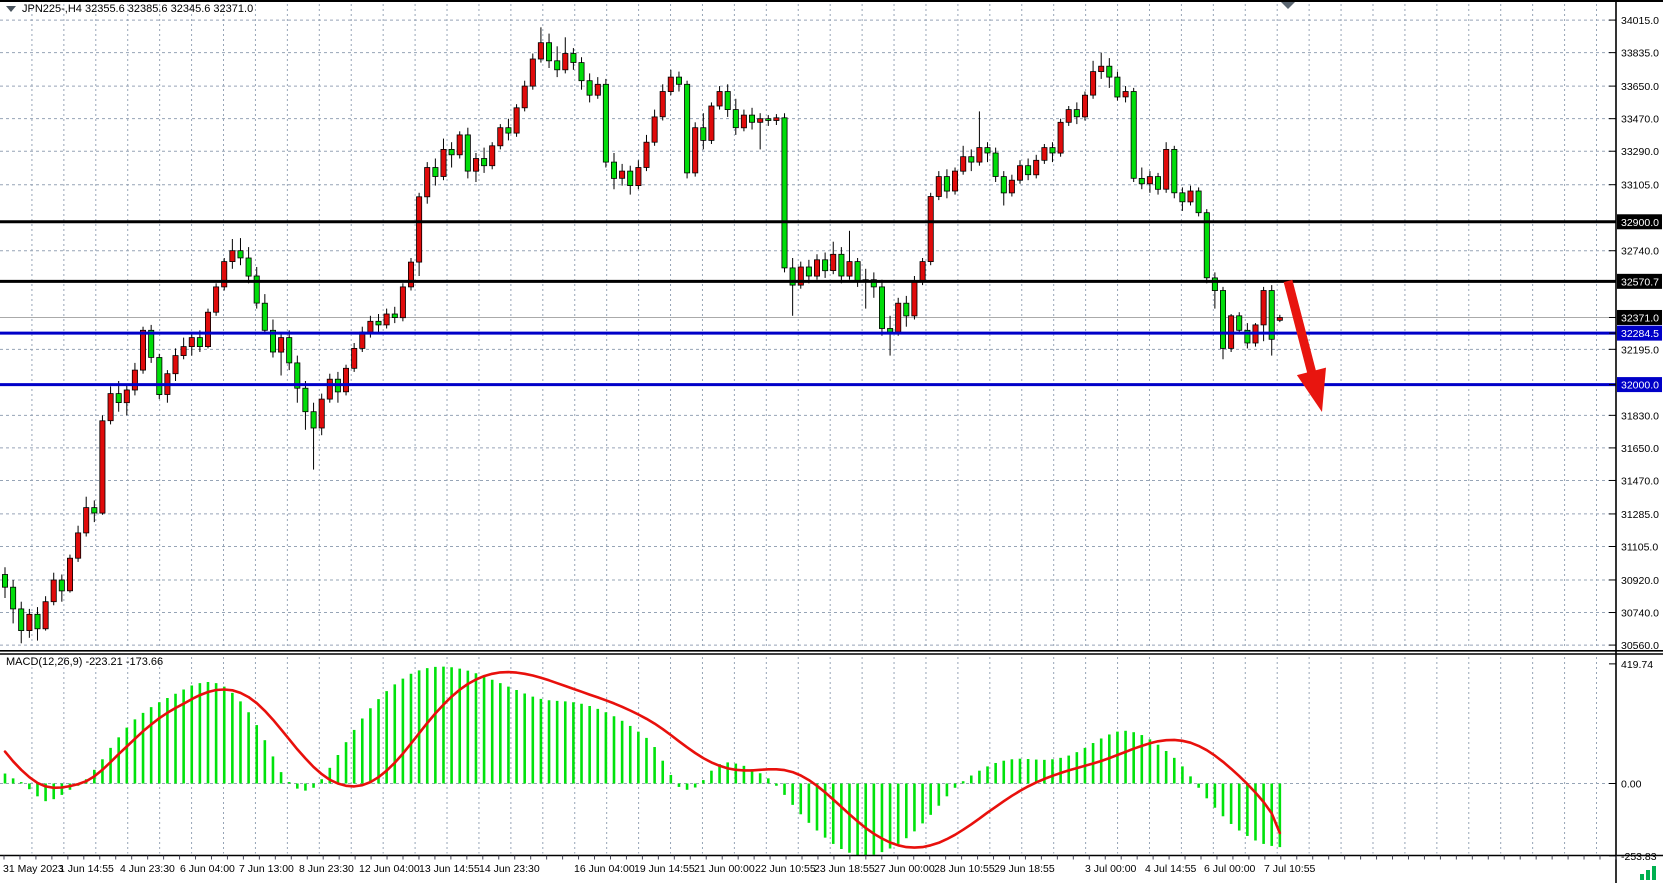  I want to click on price-marker-badge, so click(1639, 317).